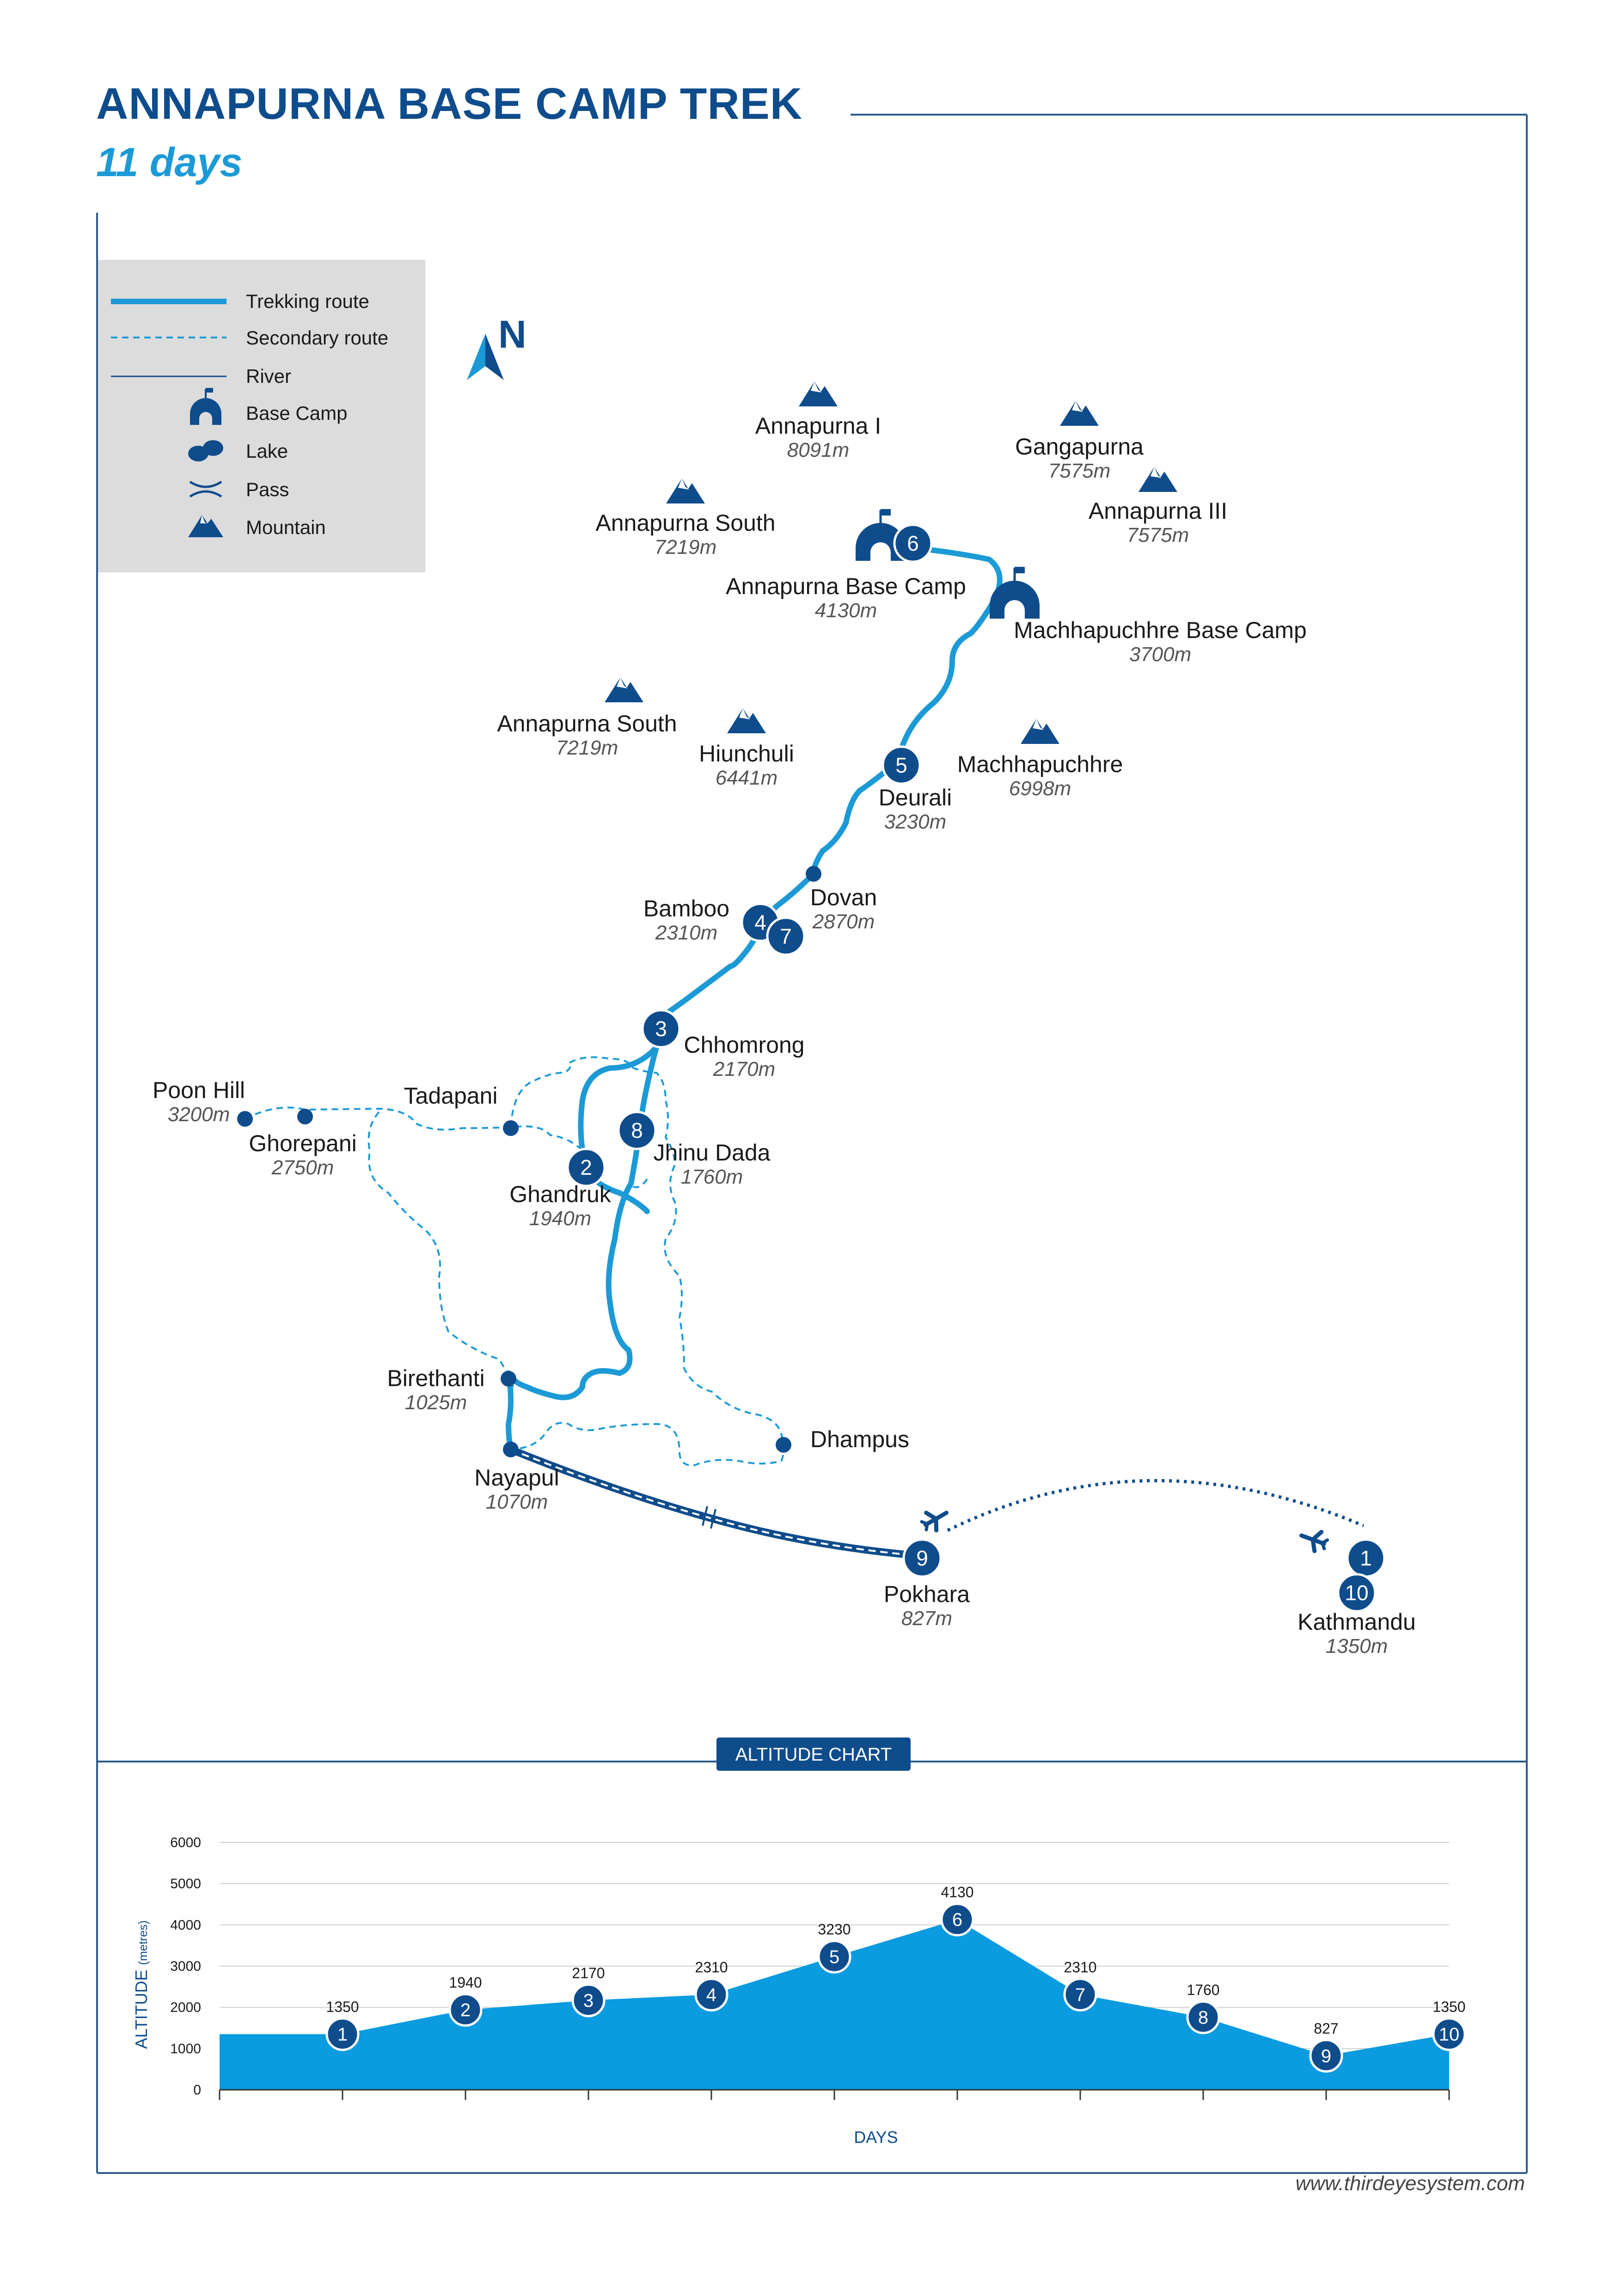  Describe the element at coordinates (747, 778) in the screenshot. I see `mountain-alt: 6441m` at that location.